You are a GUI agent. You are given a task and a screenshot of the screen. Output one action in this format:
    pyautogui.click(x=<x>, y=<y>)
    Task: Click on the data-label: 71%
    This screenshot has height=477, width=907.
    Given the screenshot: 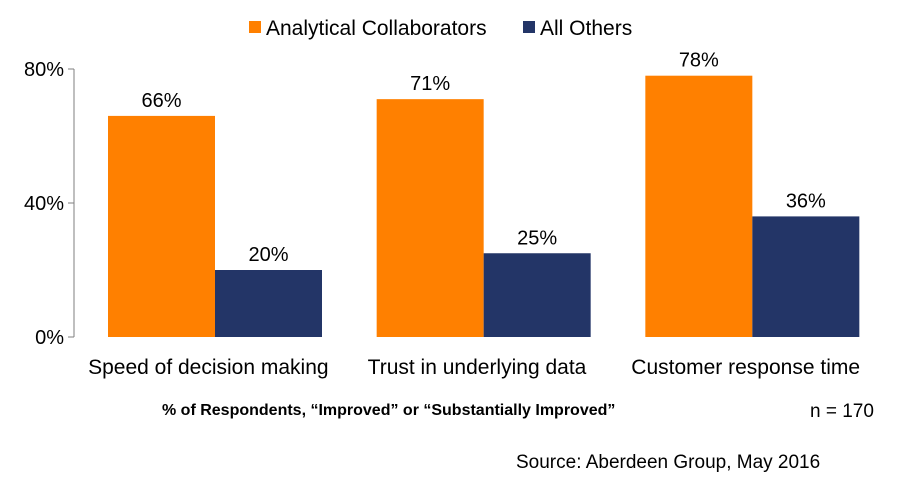 What is the action you would take?
    pyautogui.click(x=430, y=84)
    